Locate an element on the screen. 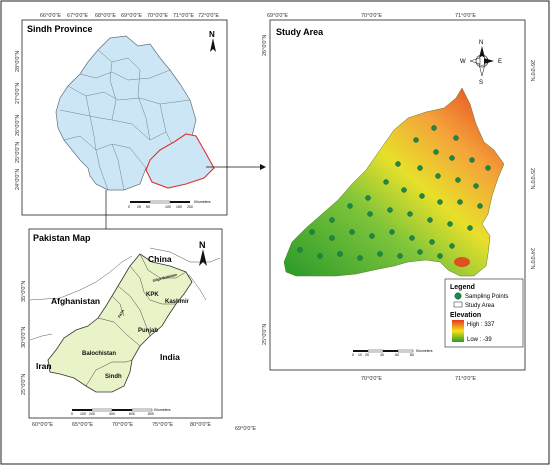 Image resolution: width=550 pixels, height=465 pixels. pakistan-title: Pakistan Map is located at coordinates (62, 238).